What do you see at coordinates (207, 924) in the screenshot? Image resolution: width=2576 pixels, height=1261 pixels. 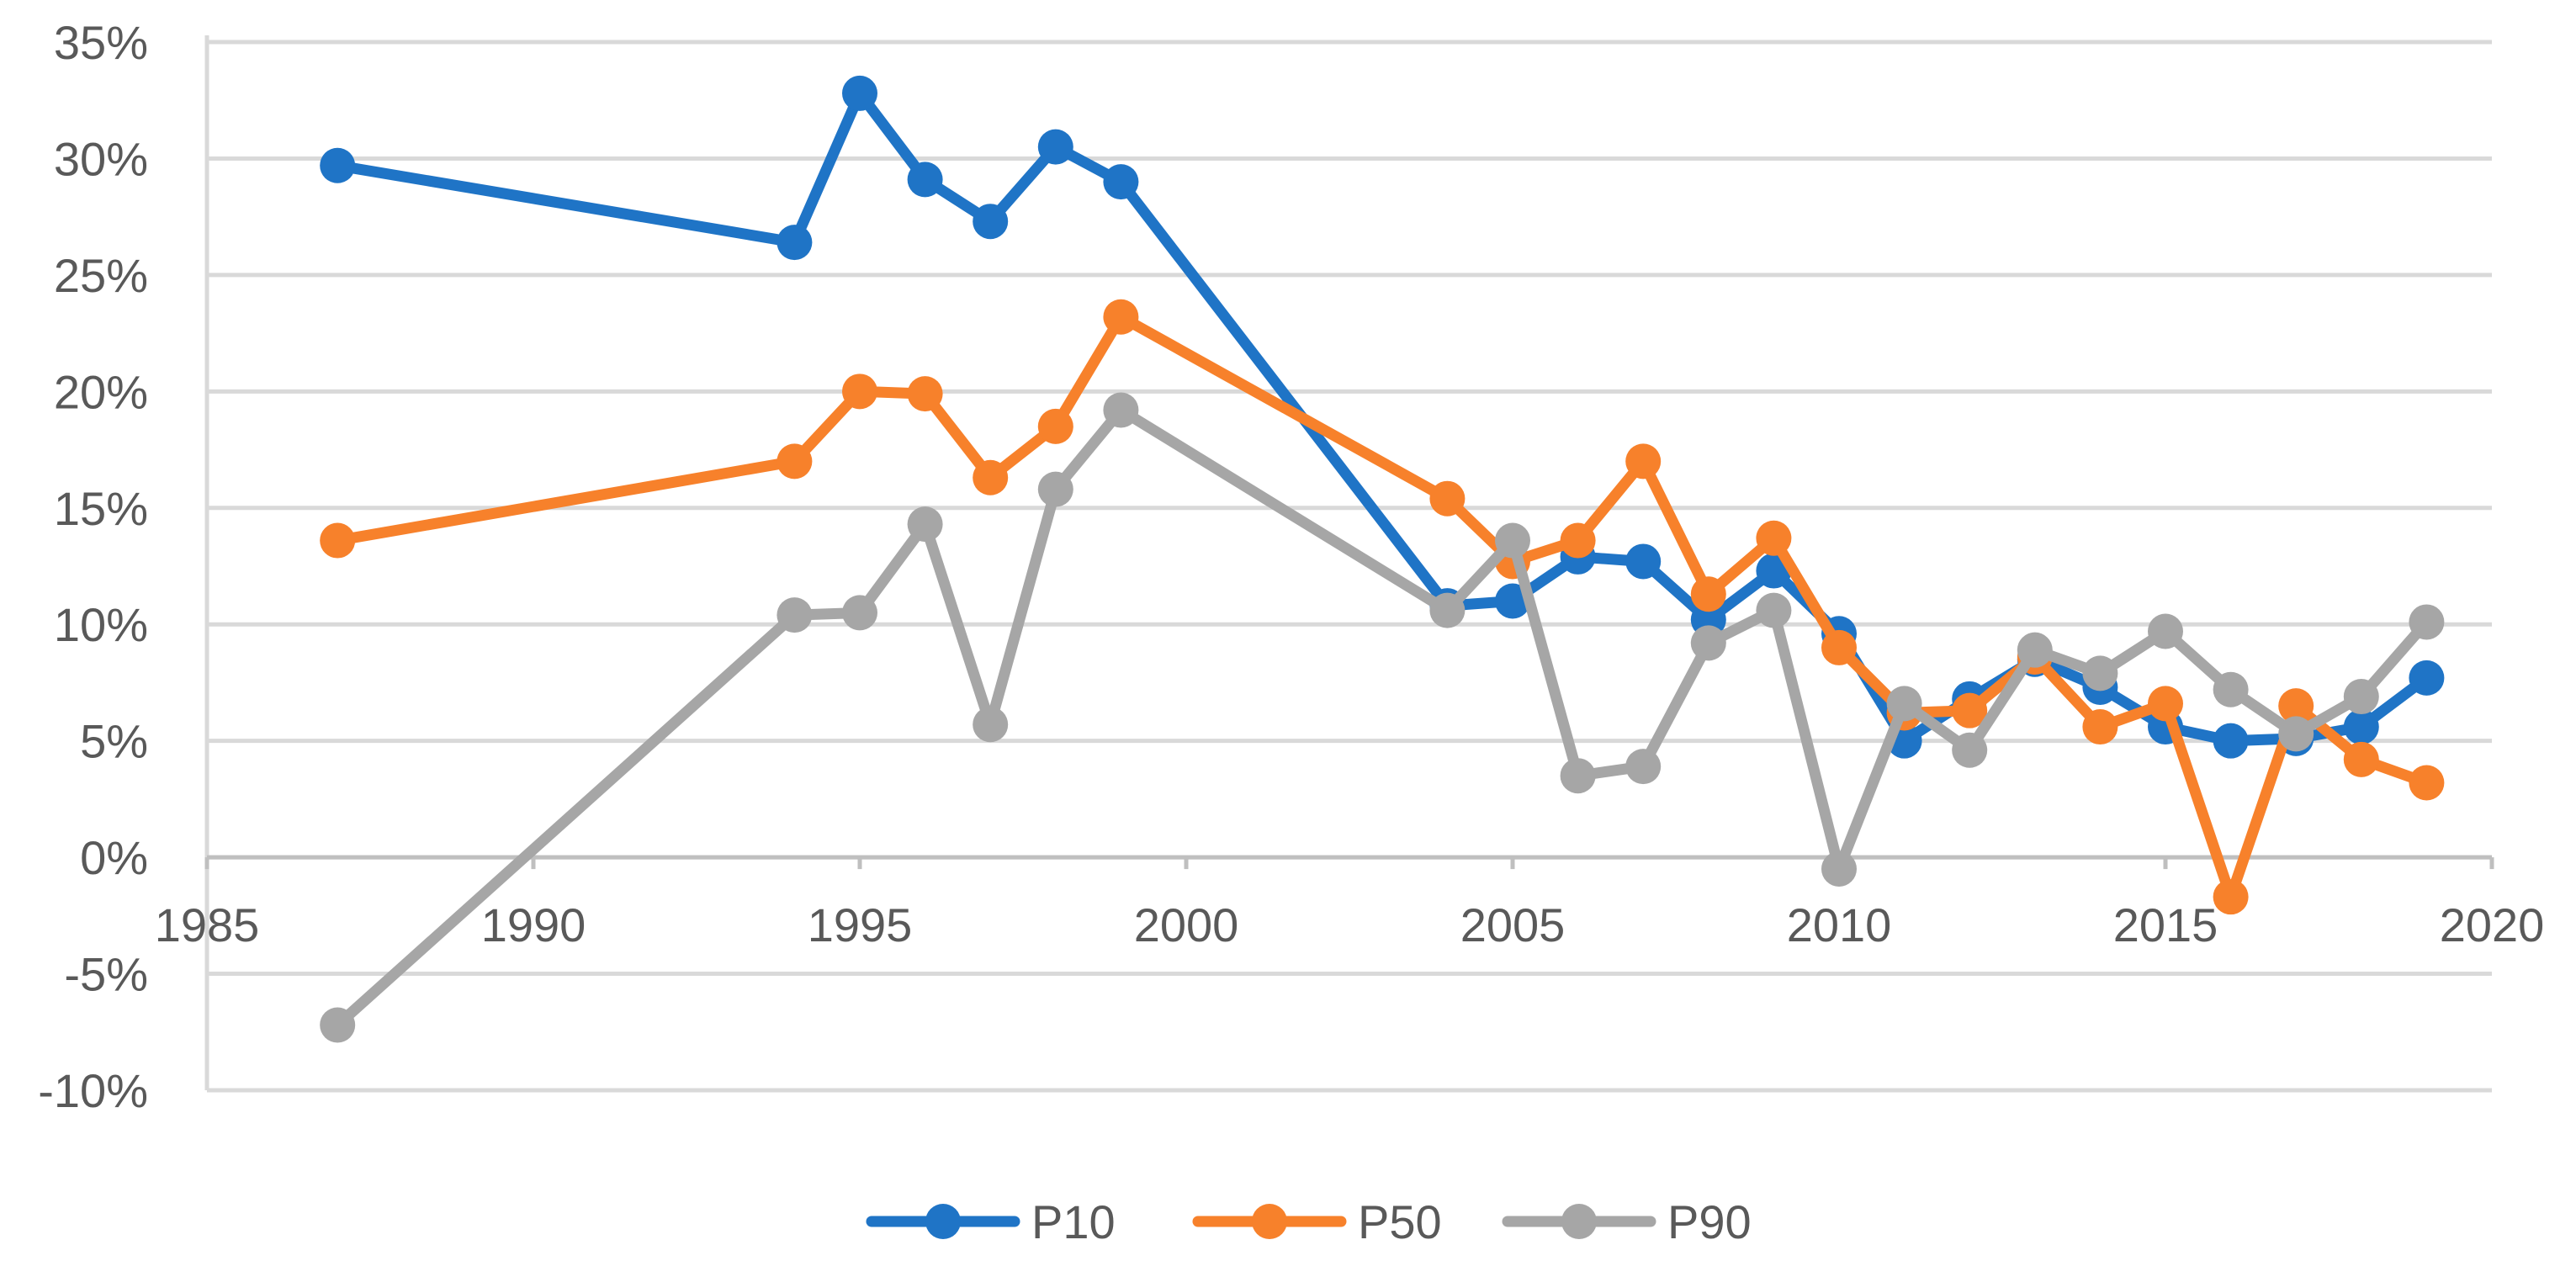 I see `x-tick-label: 1985` at bounding box center [207, 924].